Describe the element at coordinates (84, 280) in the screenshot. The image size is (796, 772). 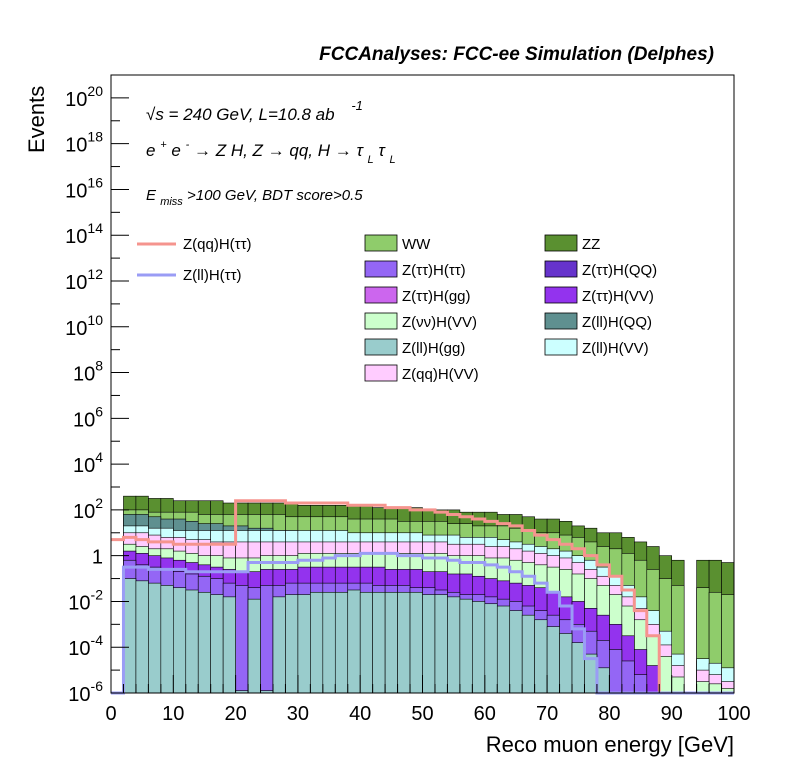
I see `y-tick-label-4: 10¹²` at that location.